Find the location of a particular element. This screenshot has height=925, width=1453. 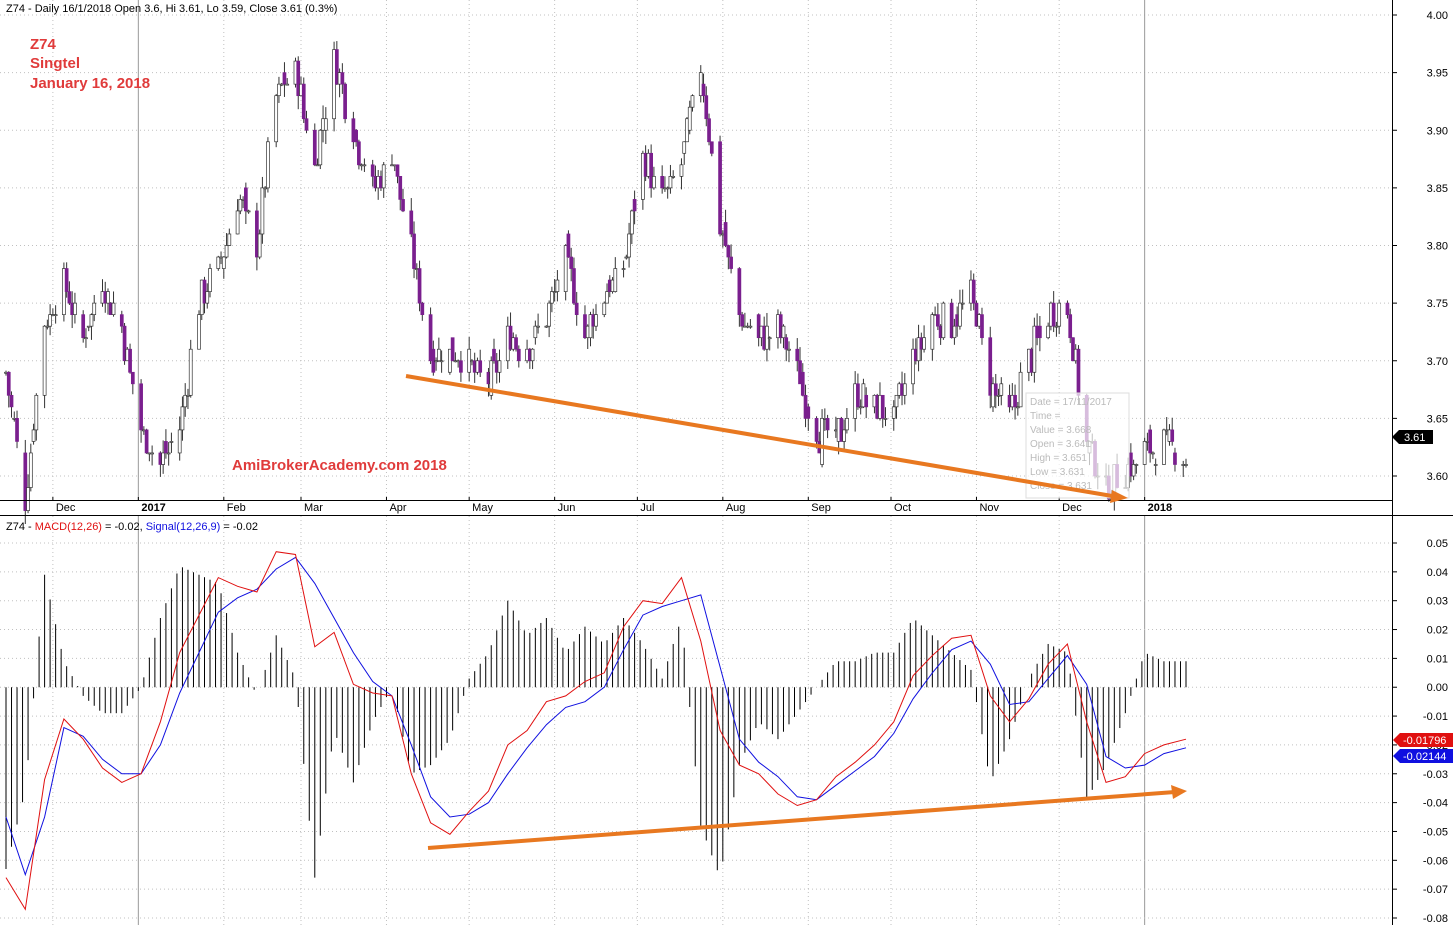

tooltip-line: Value = 3.668 is located at coordinates (1061, 430).